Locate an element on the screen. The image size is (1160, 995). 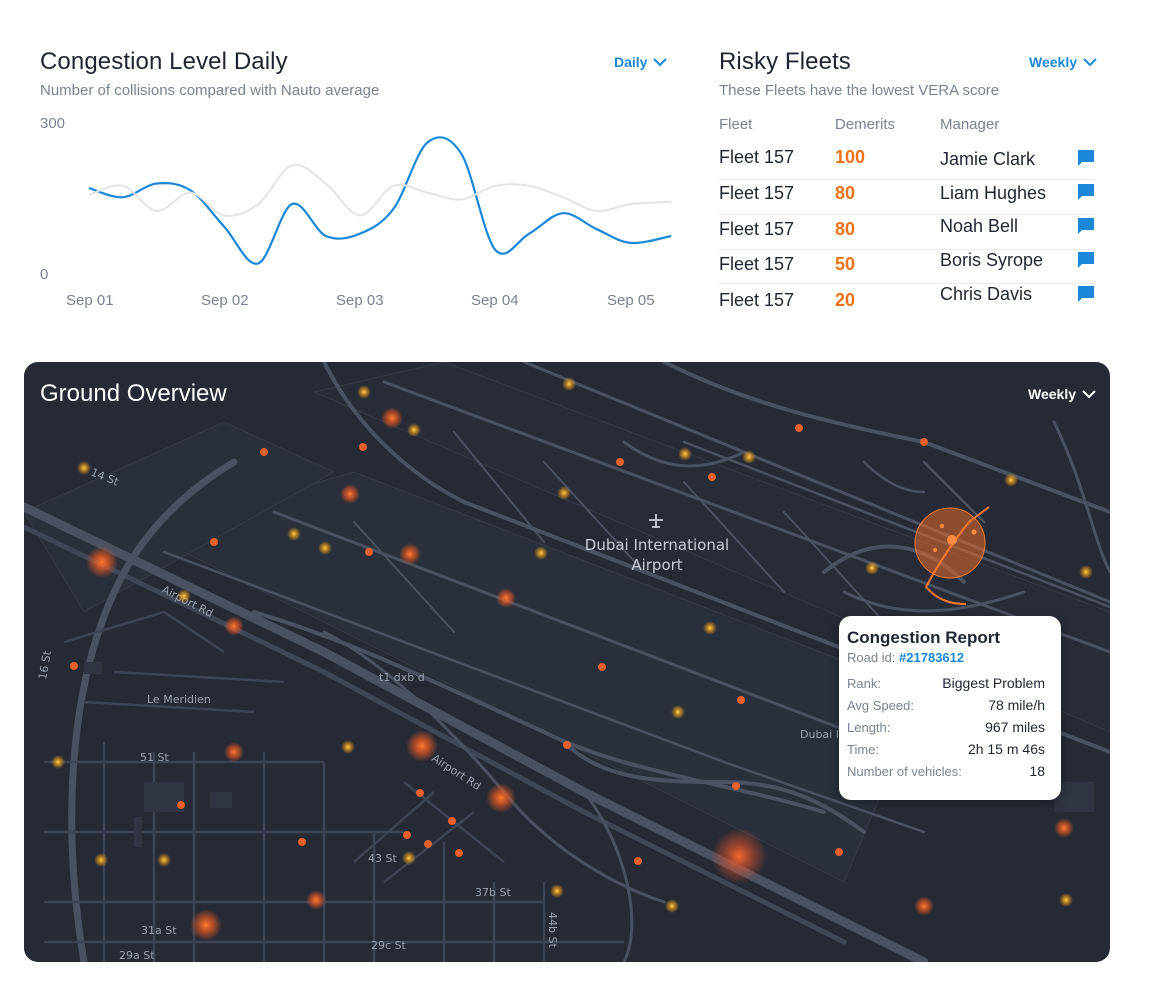
report-field-label: Rank: is located at coordinates (864, 683).